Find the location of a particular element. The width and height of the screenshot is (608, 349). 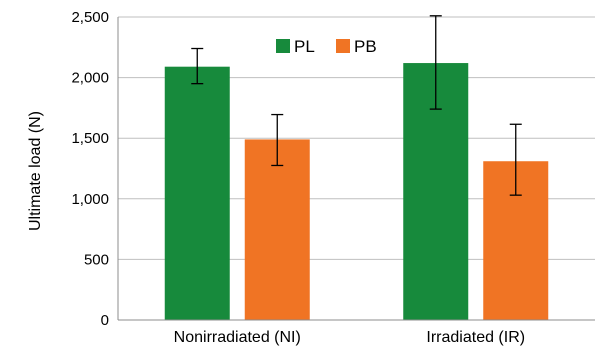

y-tick-label: 500 is located at coordinates (96, 259).